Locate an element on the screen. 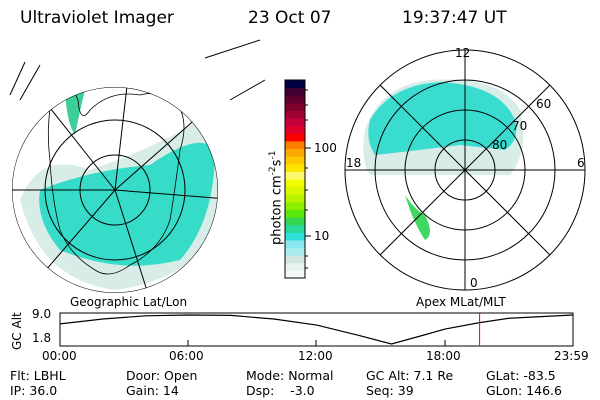 This screenshot has height=400, width=600. alt-ytick: 1.8 is located at coordinates (42, 338).